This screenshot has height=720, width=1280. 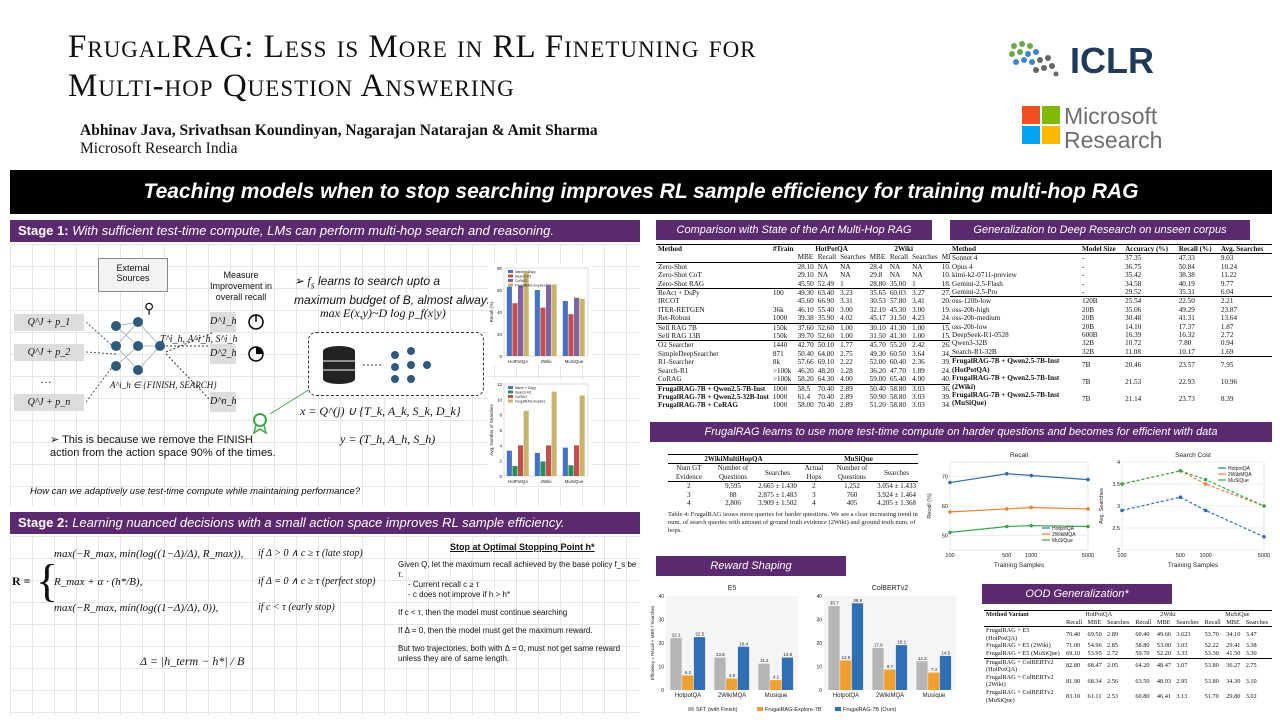 What do you see at coordinates (897, 472) in the screenshot?
I see `column-header: Searches` at bounding box center [897, 472].